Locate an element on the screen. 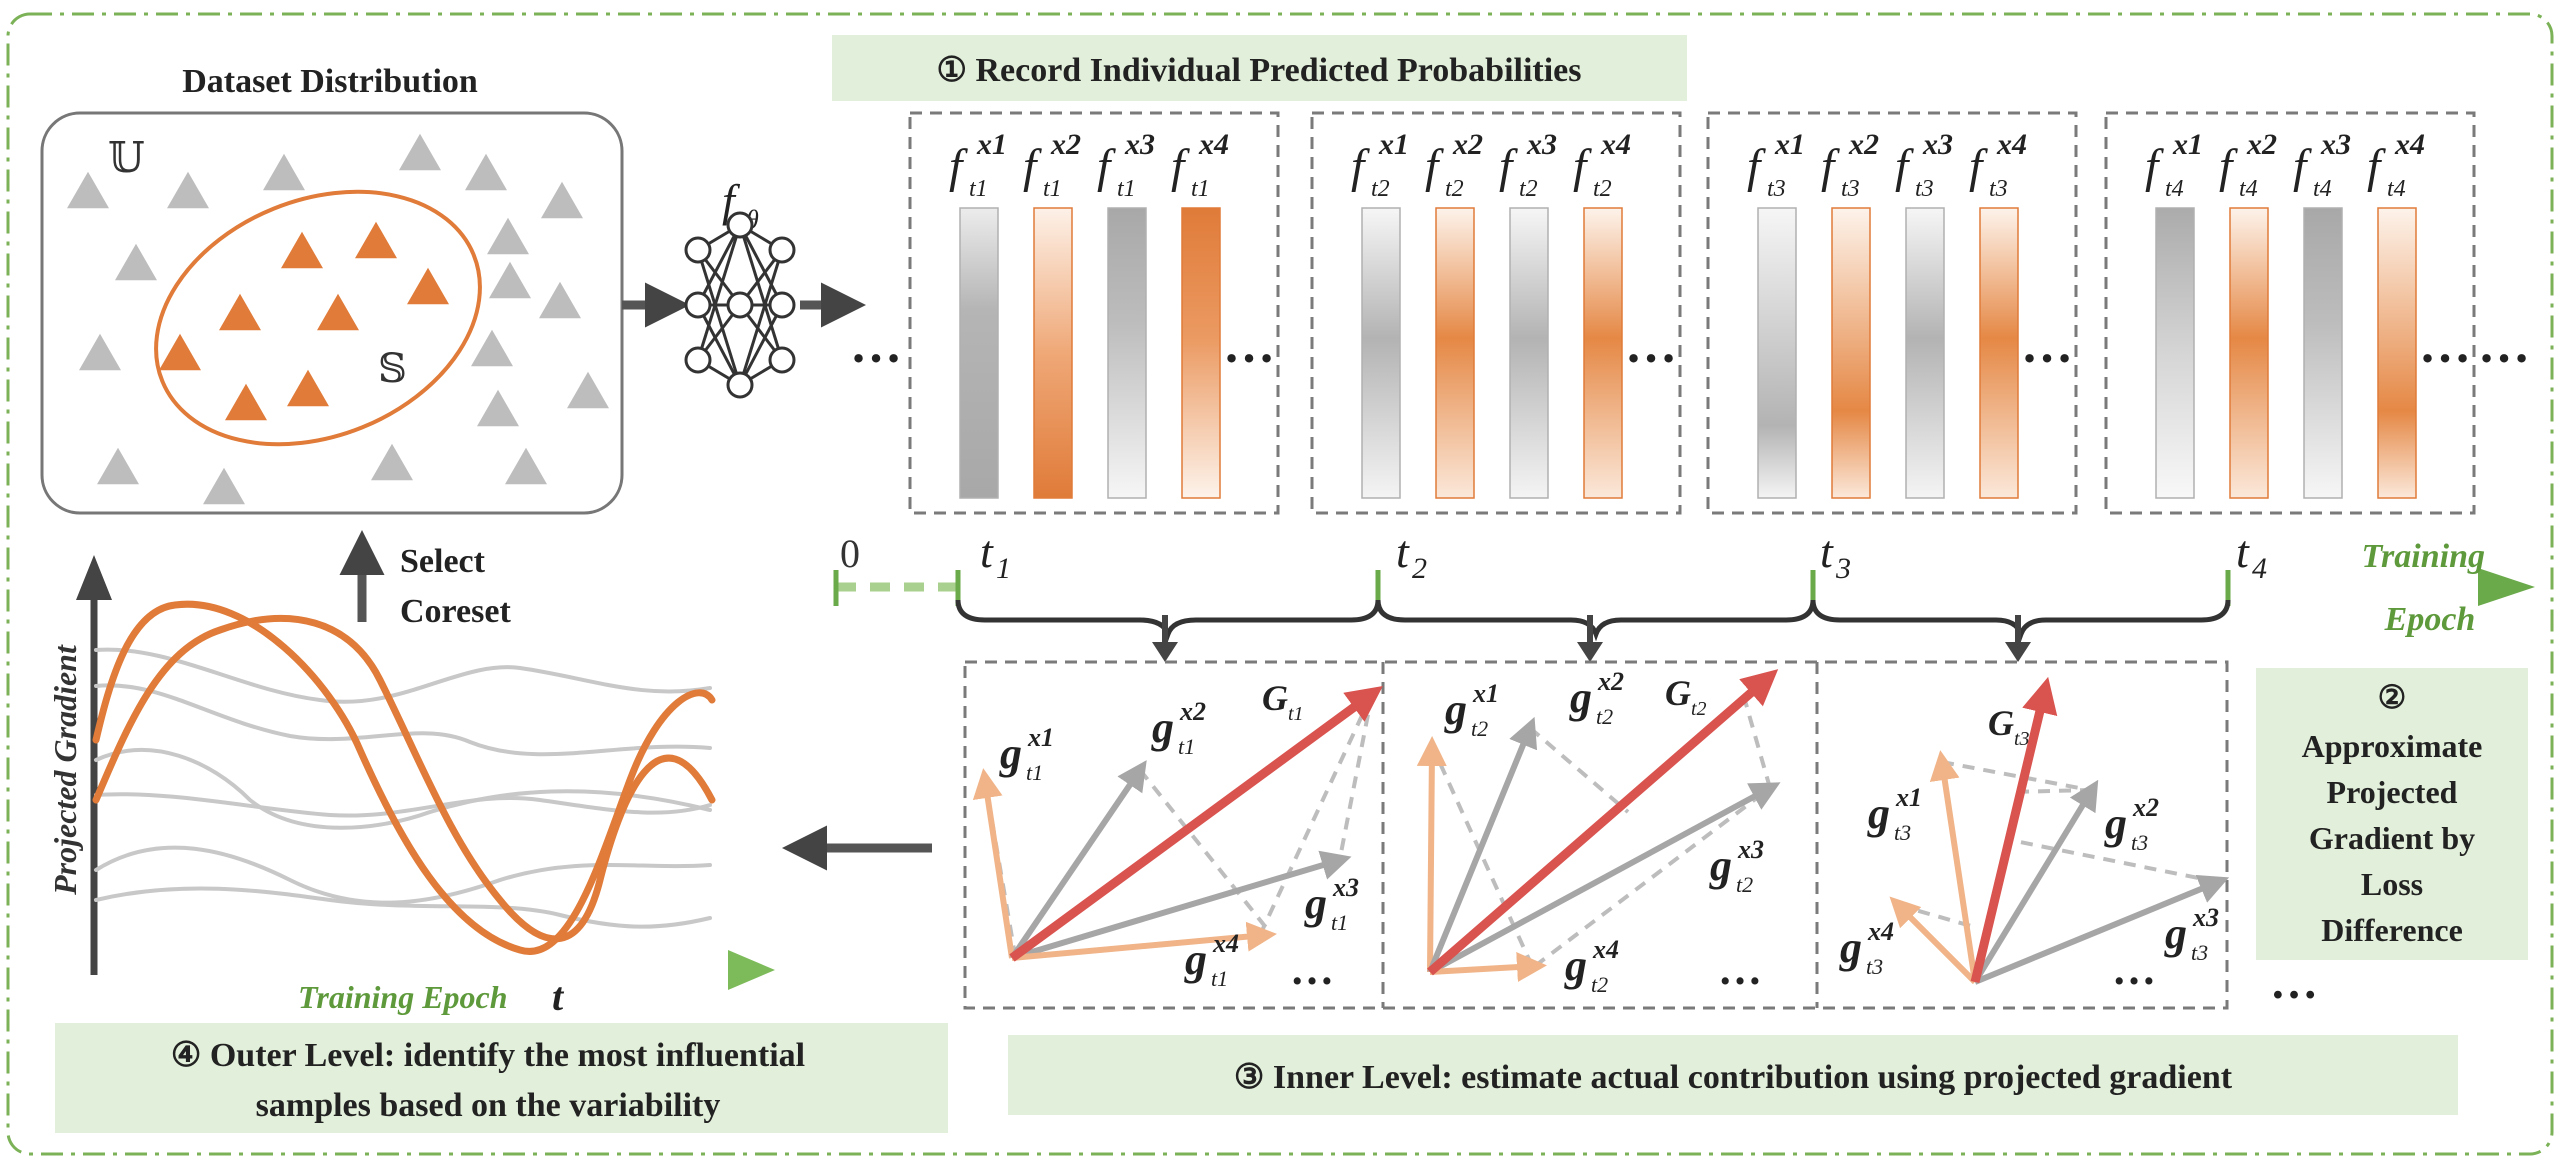 Image resolution: width=2560 pixels, height=1168 pixels. gray-gradient-curve is located at coordinates (403, 720).